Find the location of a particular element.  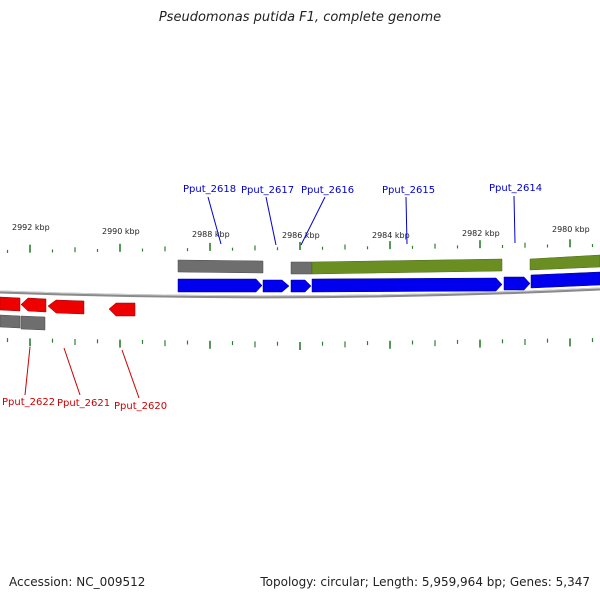

gene-labels-bottom: Pput_2622 Pput_2621 Pput_2620 is located at coordinates (84, 404).